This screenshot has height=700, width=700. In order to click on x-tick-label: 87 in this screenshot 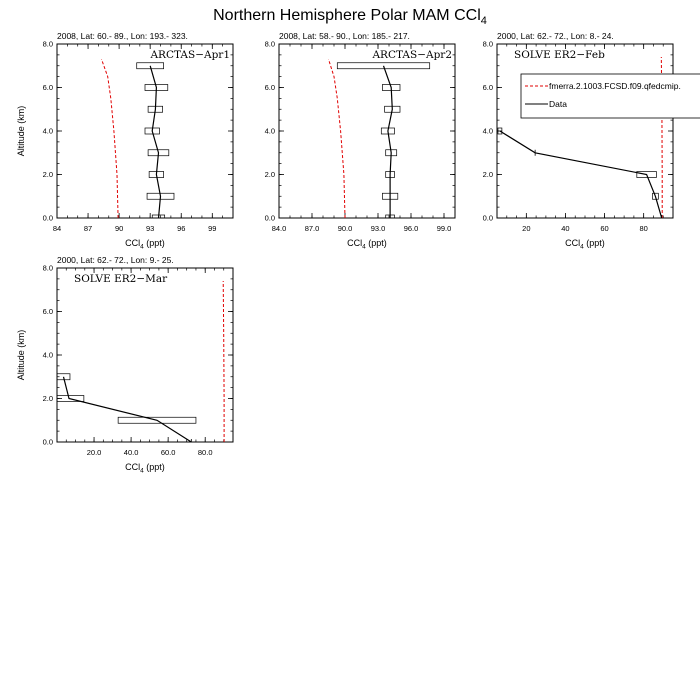, I will do `click(88, 228)`.